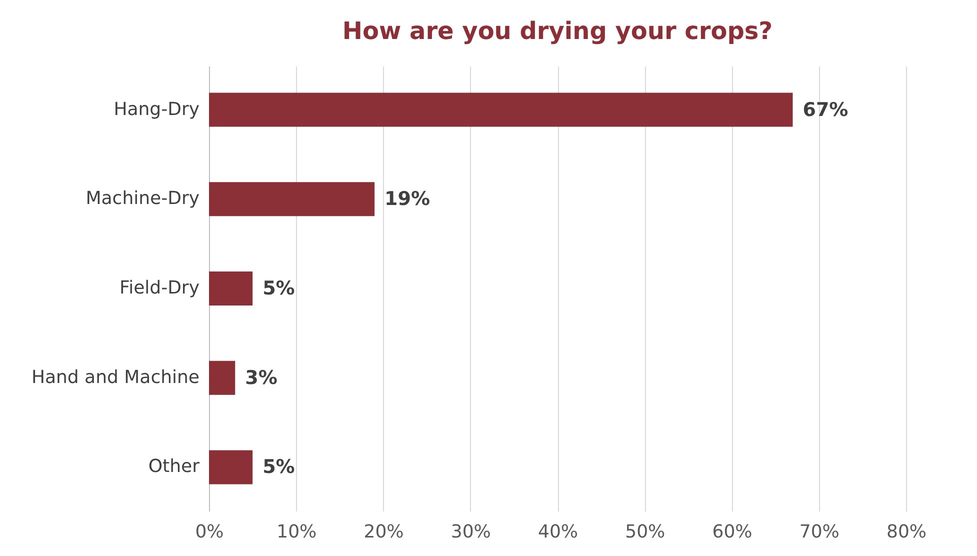 The height and width of the screenshot is (556, 977). Describe the element at coordinates (645, 532) in the screenshot. I see `x-tick-label: 50%` at that location.